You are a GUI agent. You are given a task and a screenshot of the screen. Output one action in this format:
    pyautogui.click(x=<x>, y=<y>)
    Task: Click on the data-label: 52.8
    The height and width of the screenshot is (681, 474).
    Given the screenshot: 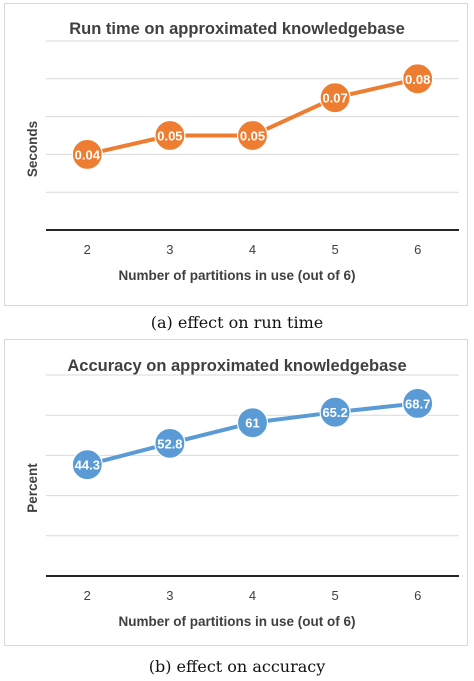 What is the action you would take?
    pyautogui.click(x=169, y=443)
    